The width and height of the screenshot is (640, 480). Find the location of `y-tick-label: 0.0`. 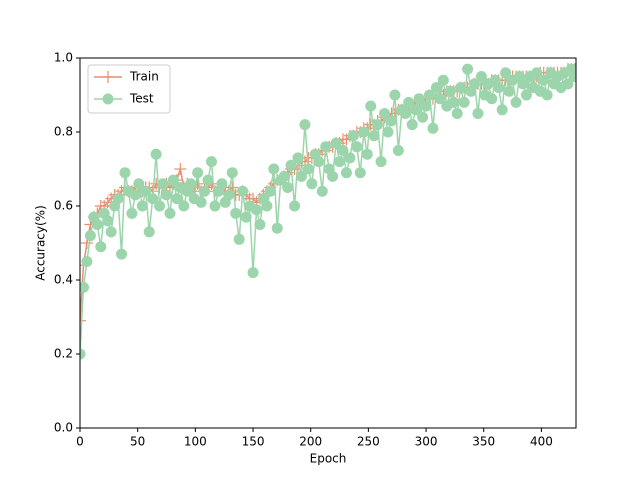

y-tick-label: 0.0 is located at coordinates (63, 428).